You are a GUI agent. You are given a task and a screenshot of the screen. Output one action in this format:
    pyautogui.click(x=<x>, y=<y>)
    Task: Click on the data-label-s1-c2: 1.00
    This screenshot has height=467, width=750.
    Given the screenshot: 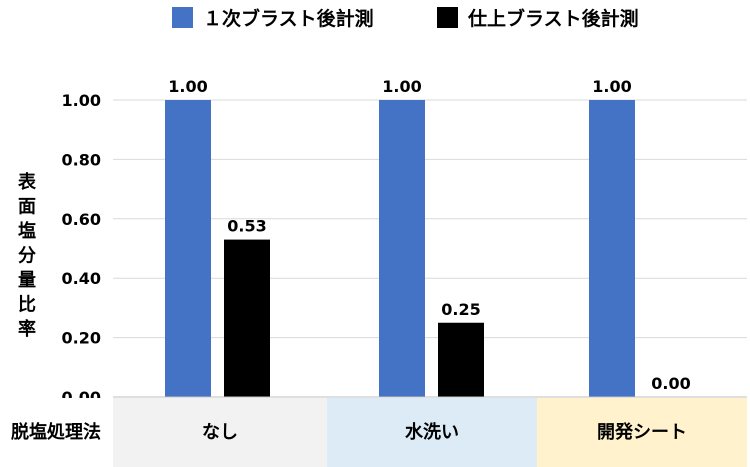 What is the action you would take?
    pyautogui.click(x=401, y=86)
    